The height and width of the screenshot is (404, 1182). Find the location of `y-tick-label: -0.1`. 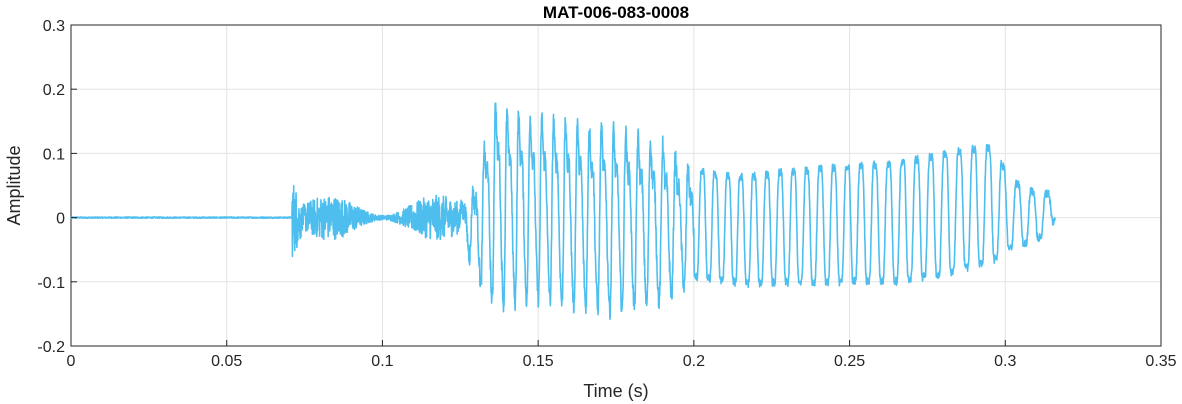

y-tick-label: -0.1 is located at coordinates (51, 283).